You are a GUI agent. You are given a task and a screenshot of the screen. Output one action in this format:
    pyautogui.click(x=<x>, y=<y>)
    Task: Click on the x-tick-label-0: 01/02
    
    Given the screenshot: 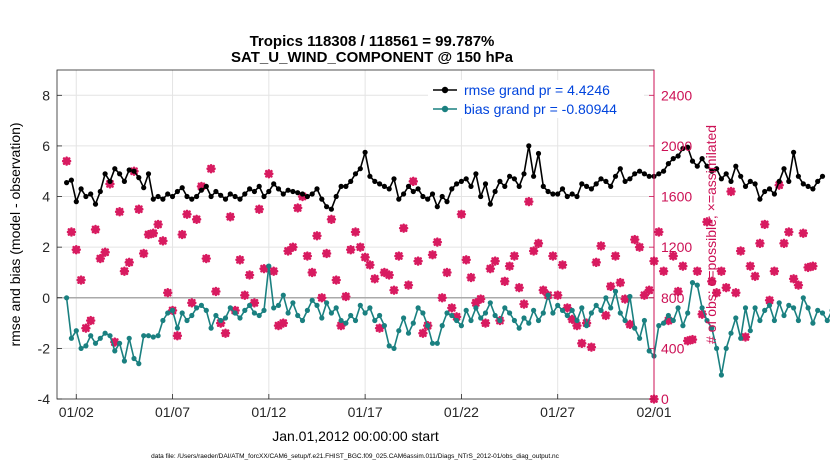 What is the action you would take?
    pyautogui.click(x=76, y=412)
    